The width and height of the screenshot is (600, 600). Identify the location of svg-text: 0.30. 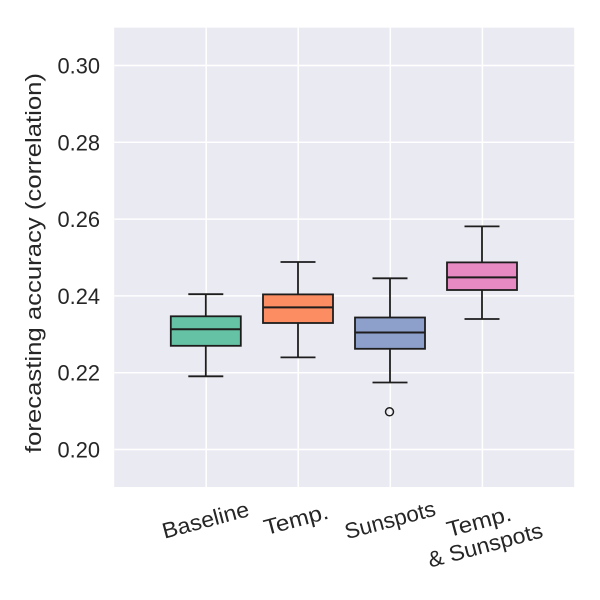
(79, 66).